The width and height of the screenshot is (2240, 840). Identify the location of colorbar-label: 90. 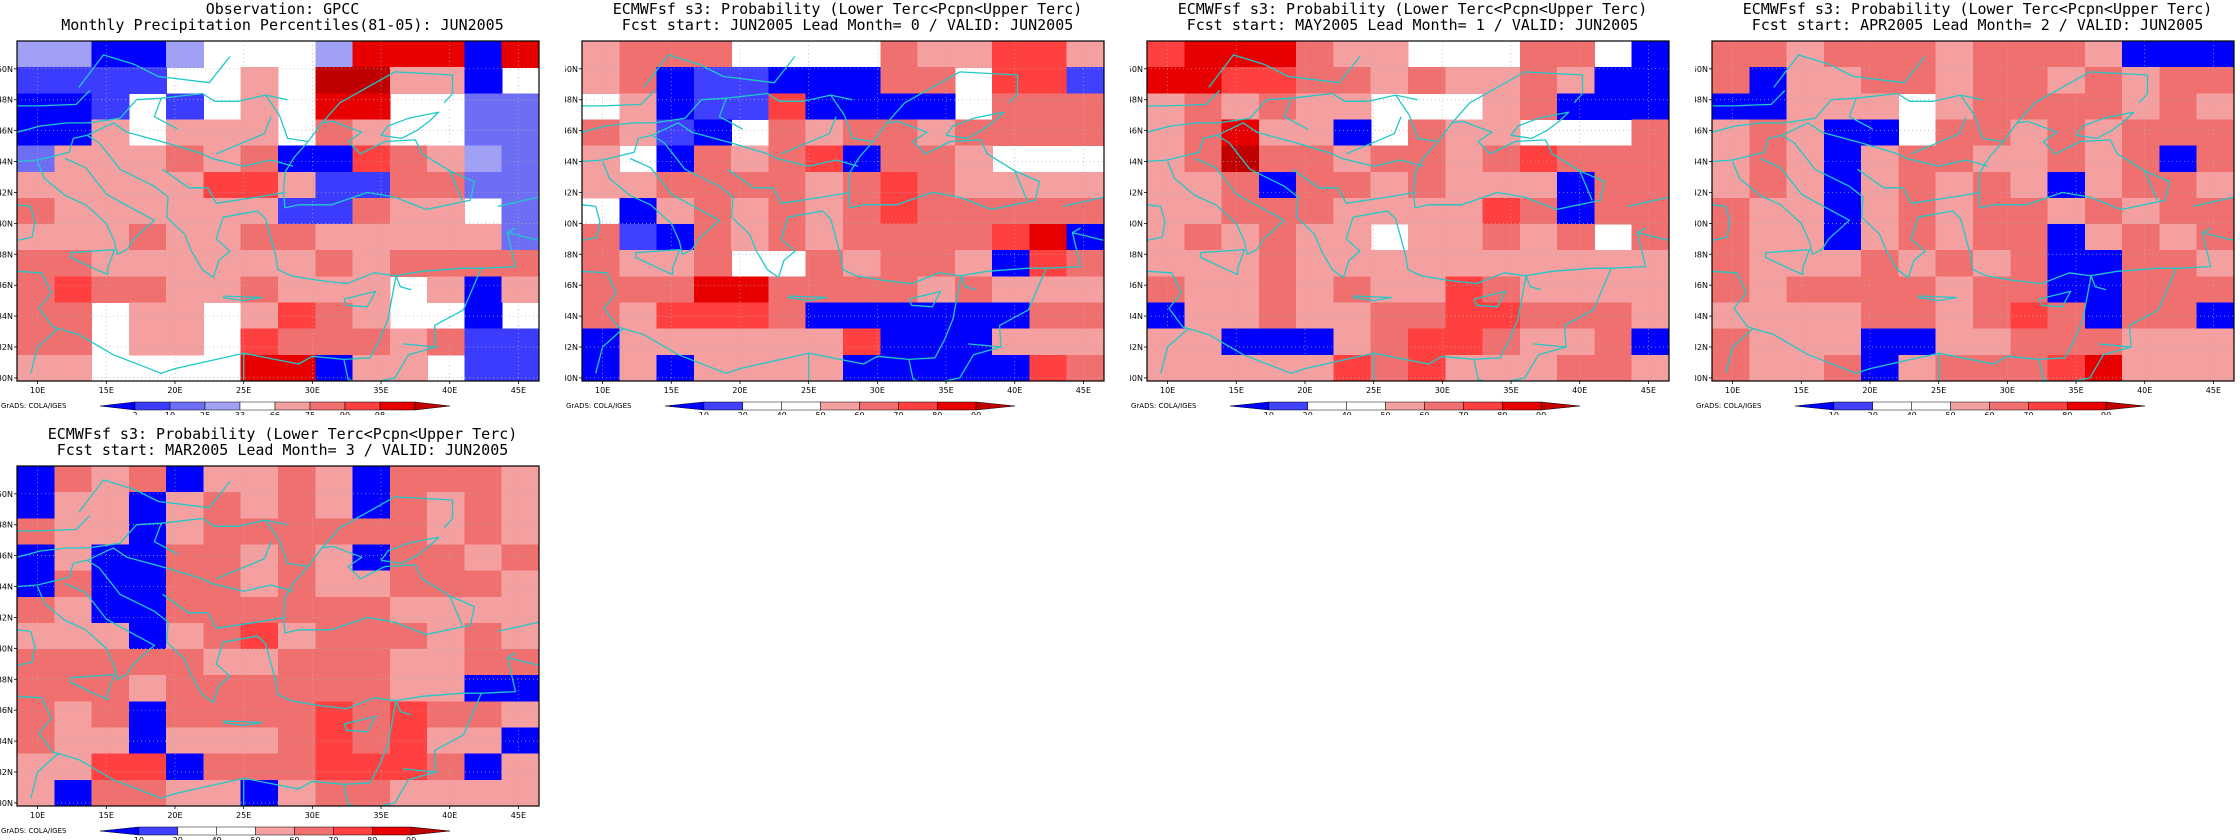
(411, 838).